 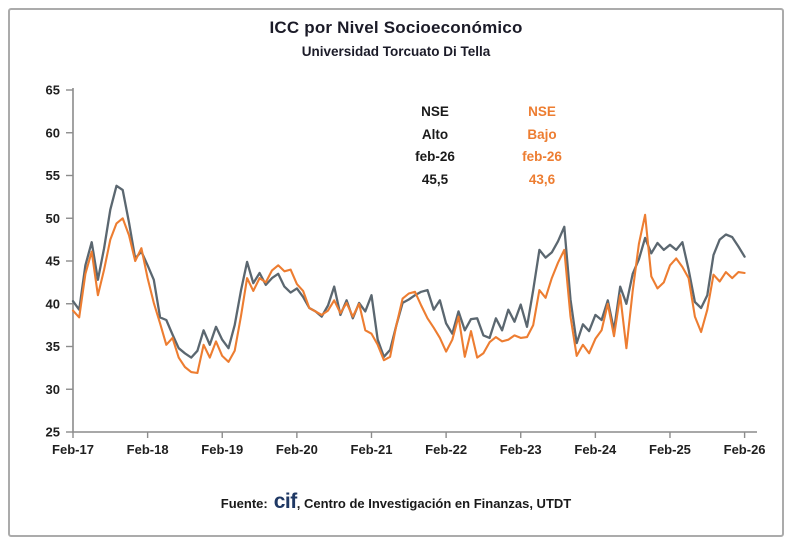 I want to click on annotation-nse-bajo-line3: feb-26, so click(x=542, y=156).